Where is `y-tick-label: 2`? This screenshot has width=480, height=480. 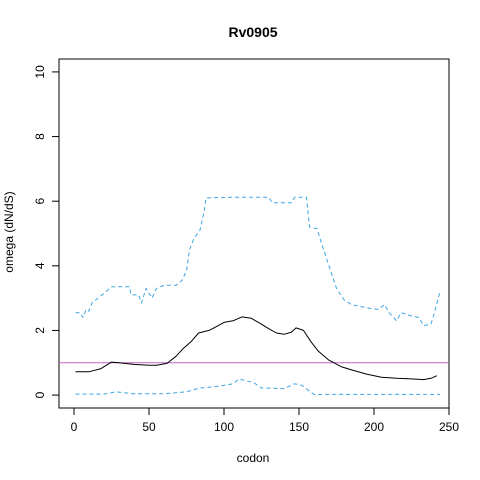 y-tick-label: 2 is located at coordinates (40, 330).